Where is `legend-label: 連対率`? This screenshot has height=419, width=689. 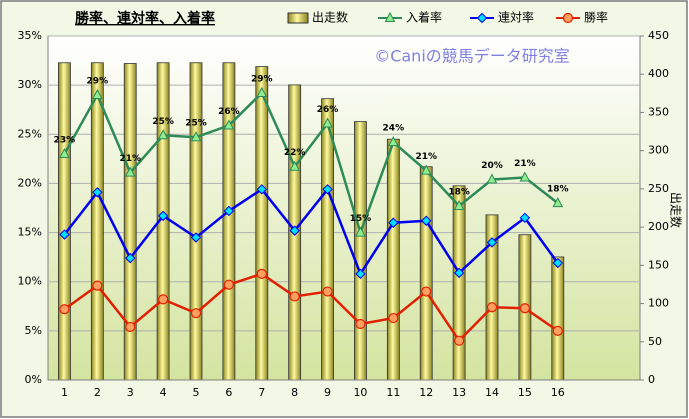
legend-label: 連対率 is located at coordinates (516, 17).